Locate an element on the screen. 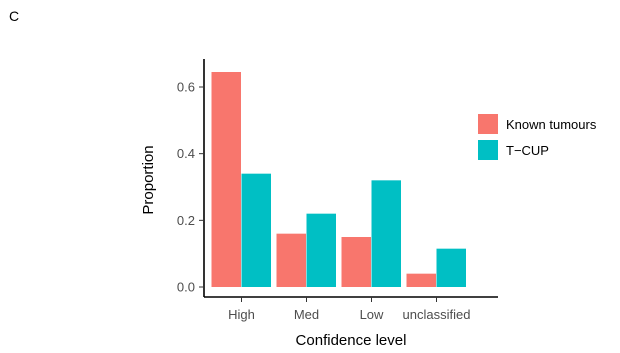 The image size is (620, 353). x-tick-label: Med is located at coordinates (306, 314).